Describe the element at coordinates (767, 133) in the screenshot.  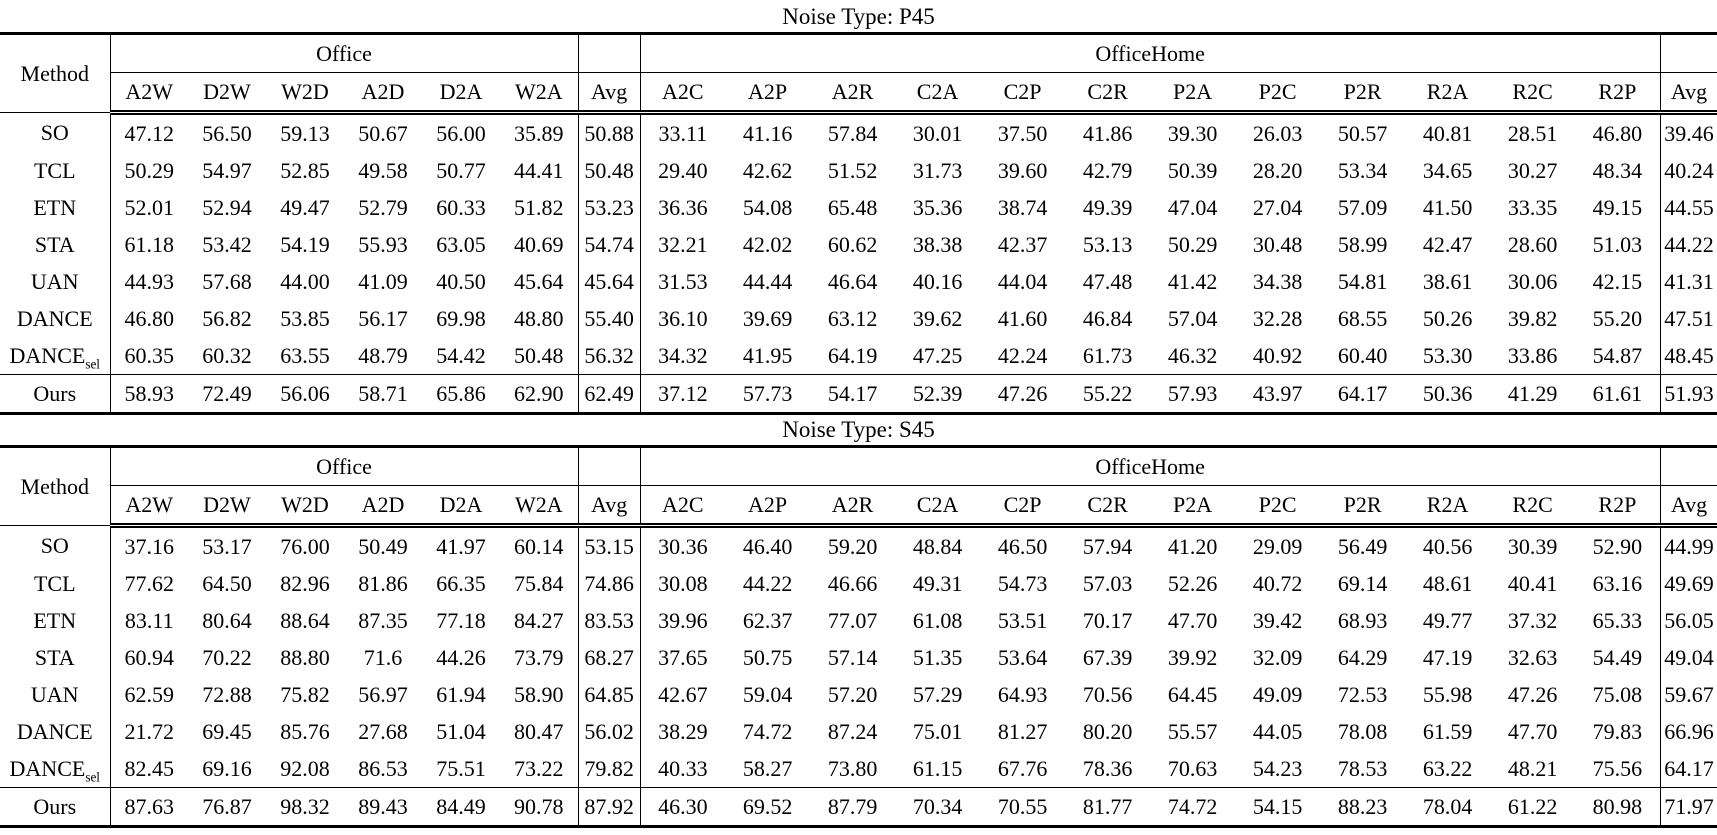
I see `cell-officehome: 41.16` at that location.